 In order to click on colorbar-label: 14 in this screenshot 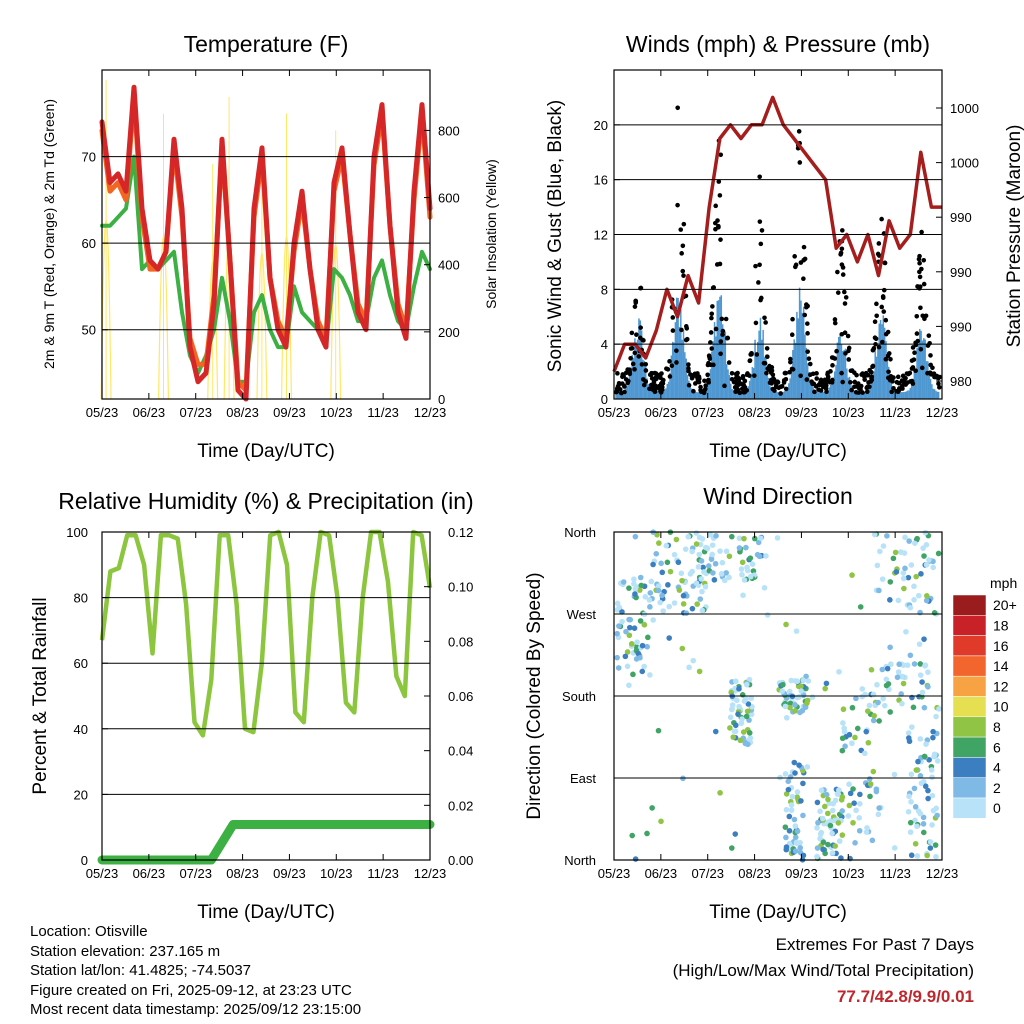, I will do `click(1001, 666)`.